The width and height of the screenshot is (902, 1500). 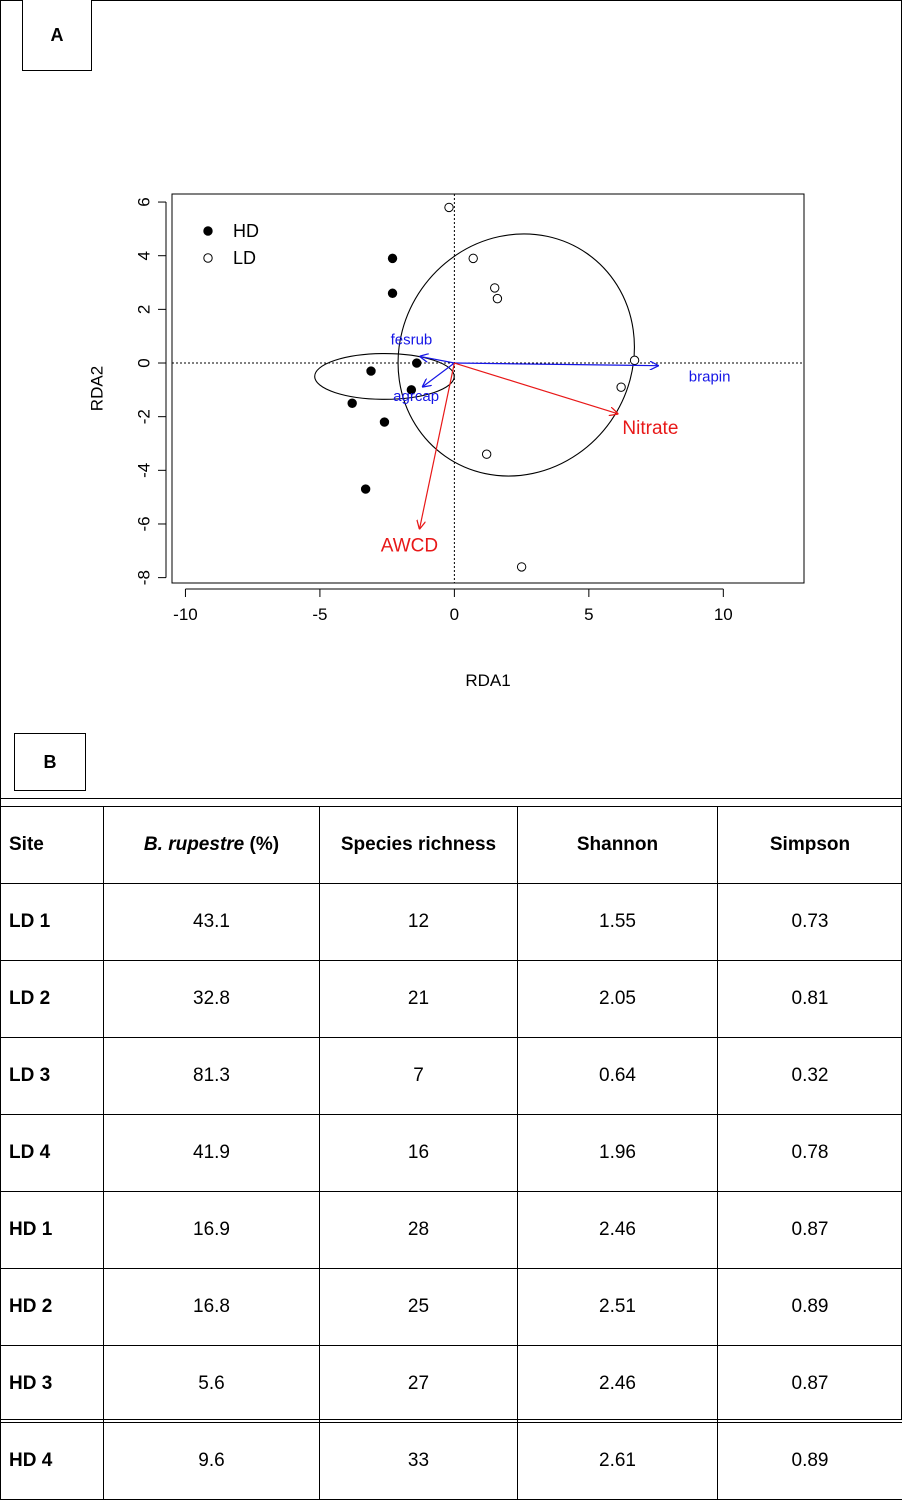 What do you see at coordinates (536, 388) in the screenshot?
I see `env-vector-nitrate` at bounding box center [536, 388].